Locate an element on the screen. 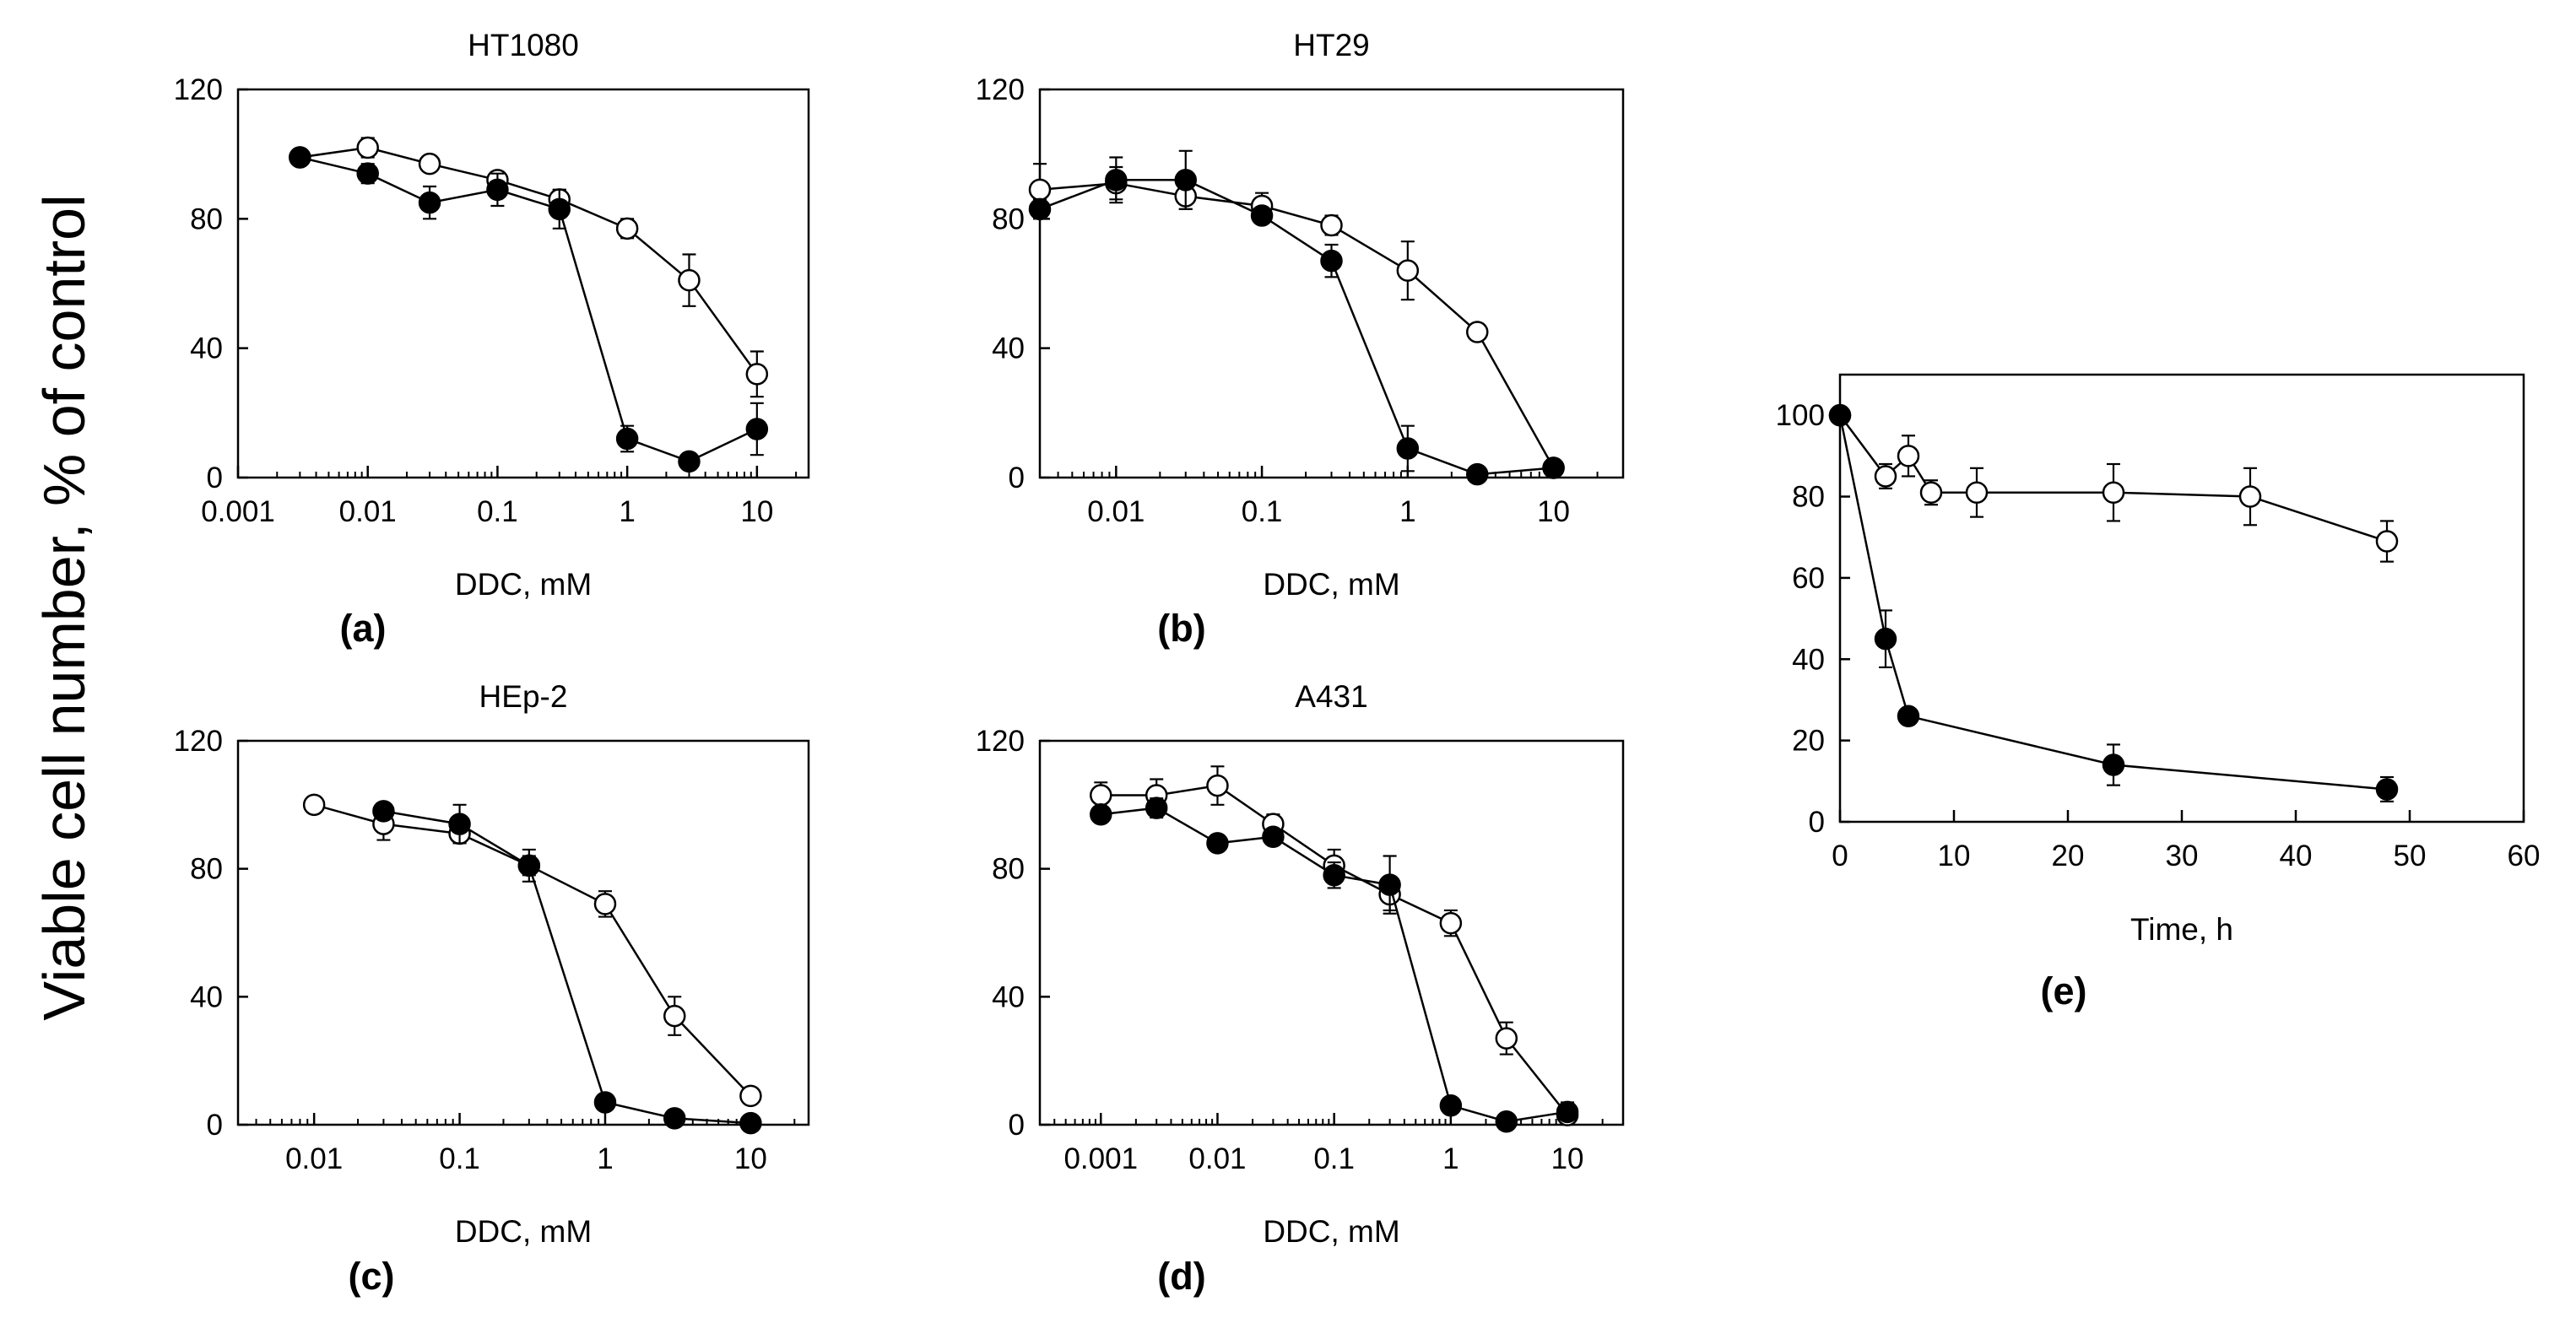 The height and width of the screenshot is (1323, 2576). chart-3: HEp-2 0 40 80 120 0.01 0.1 1 10 DDC, mM (c) is located at coordinates (492, 988).